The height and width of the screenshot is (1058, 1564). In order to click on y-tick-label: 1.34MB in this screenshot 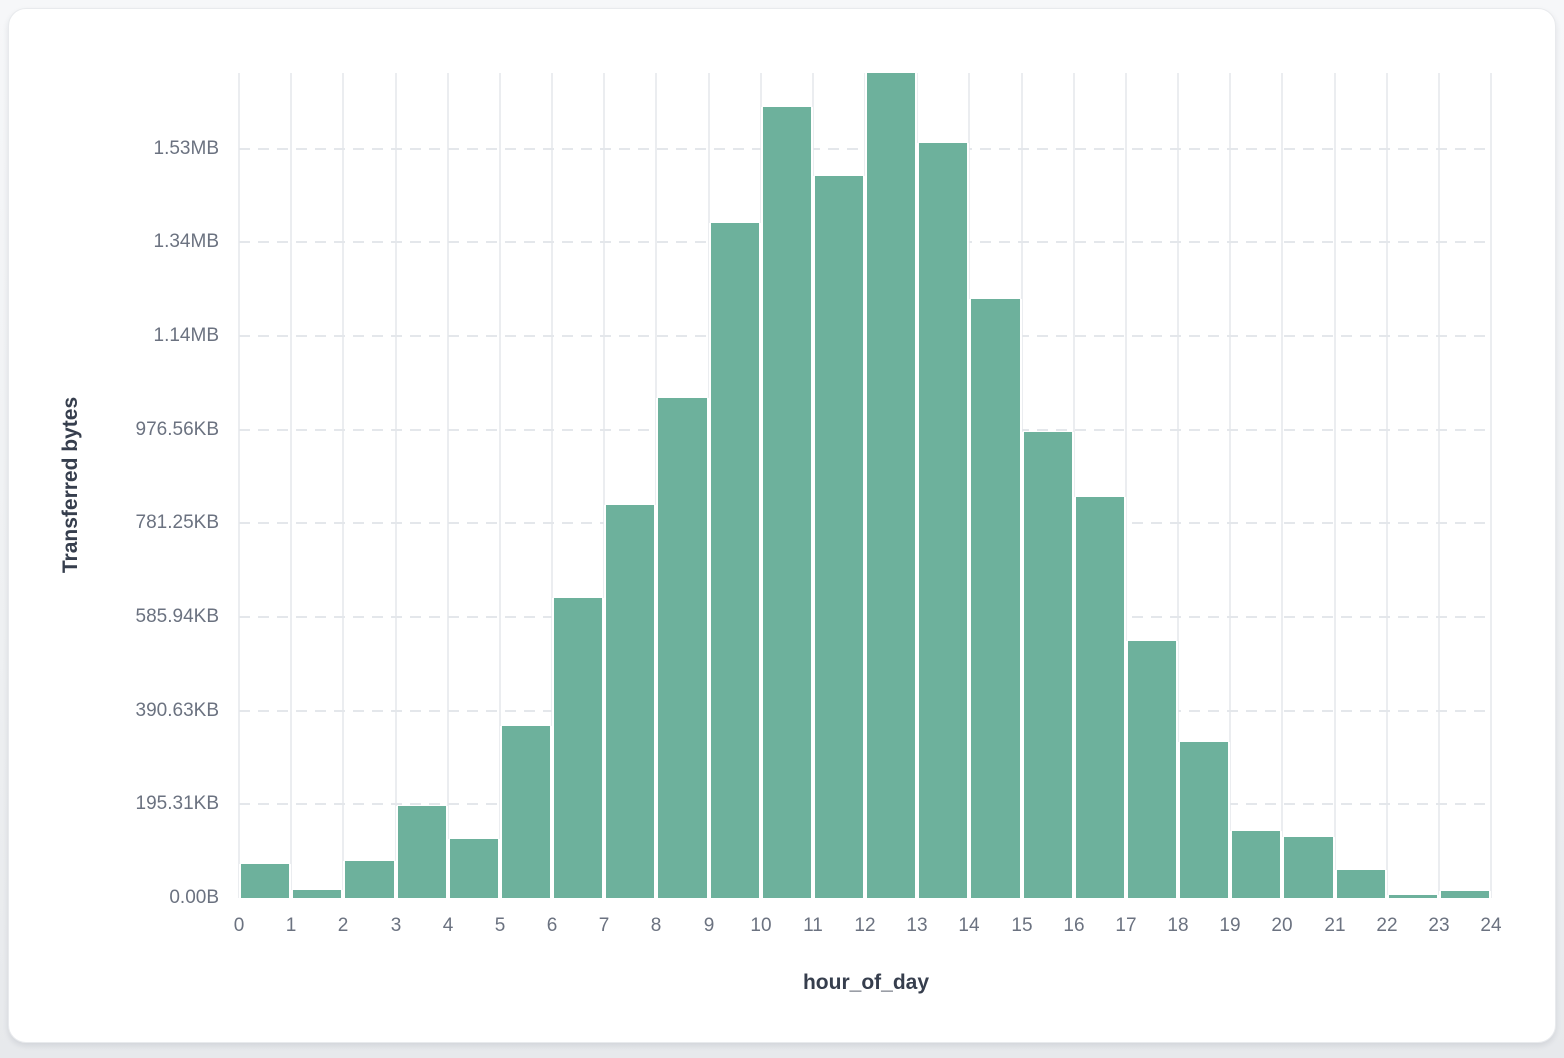, I will do `click(186, 241)`.